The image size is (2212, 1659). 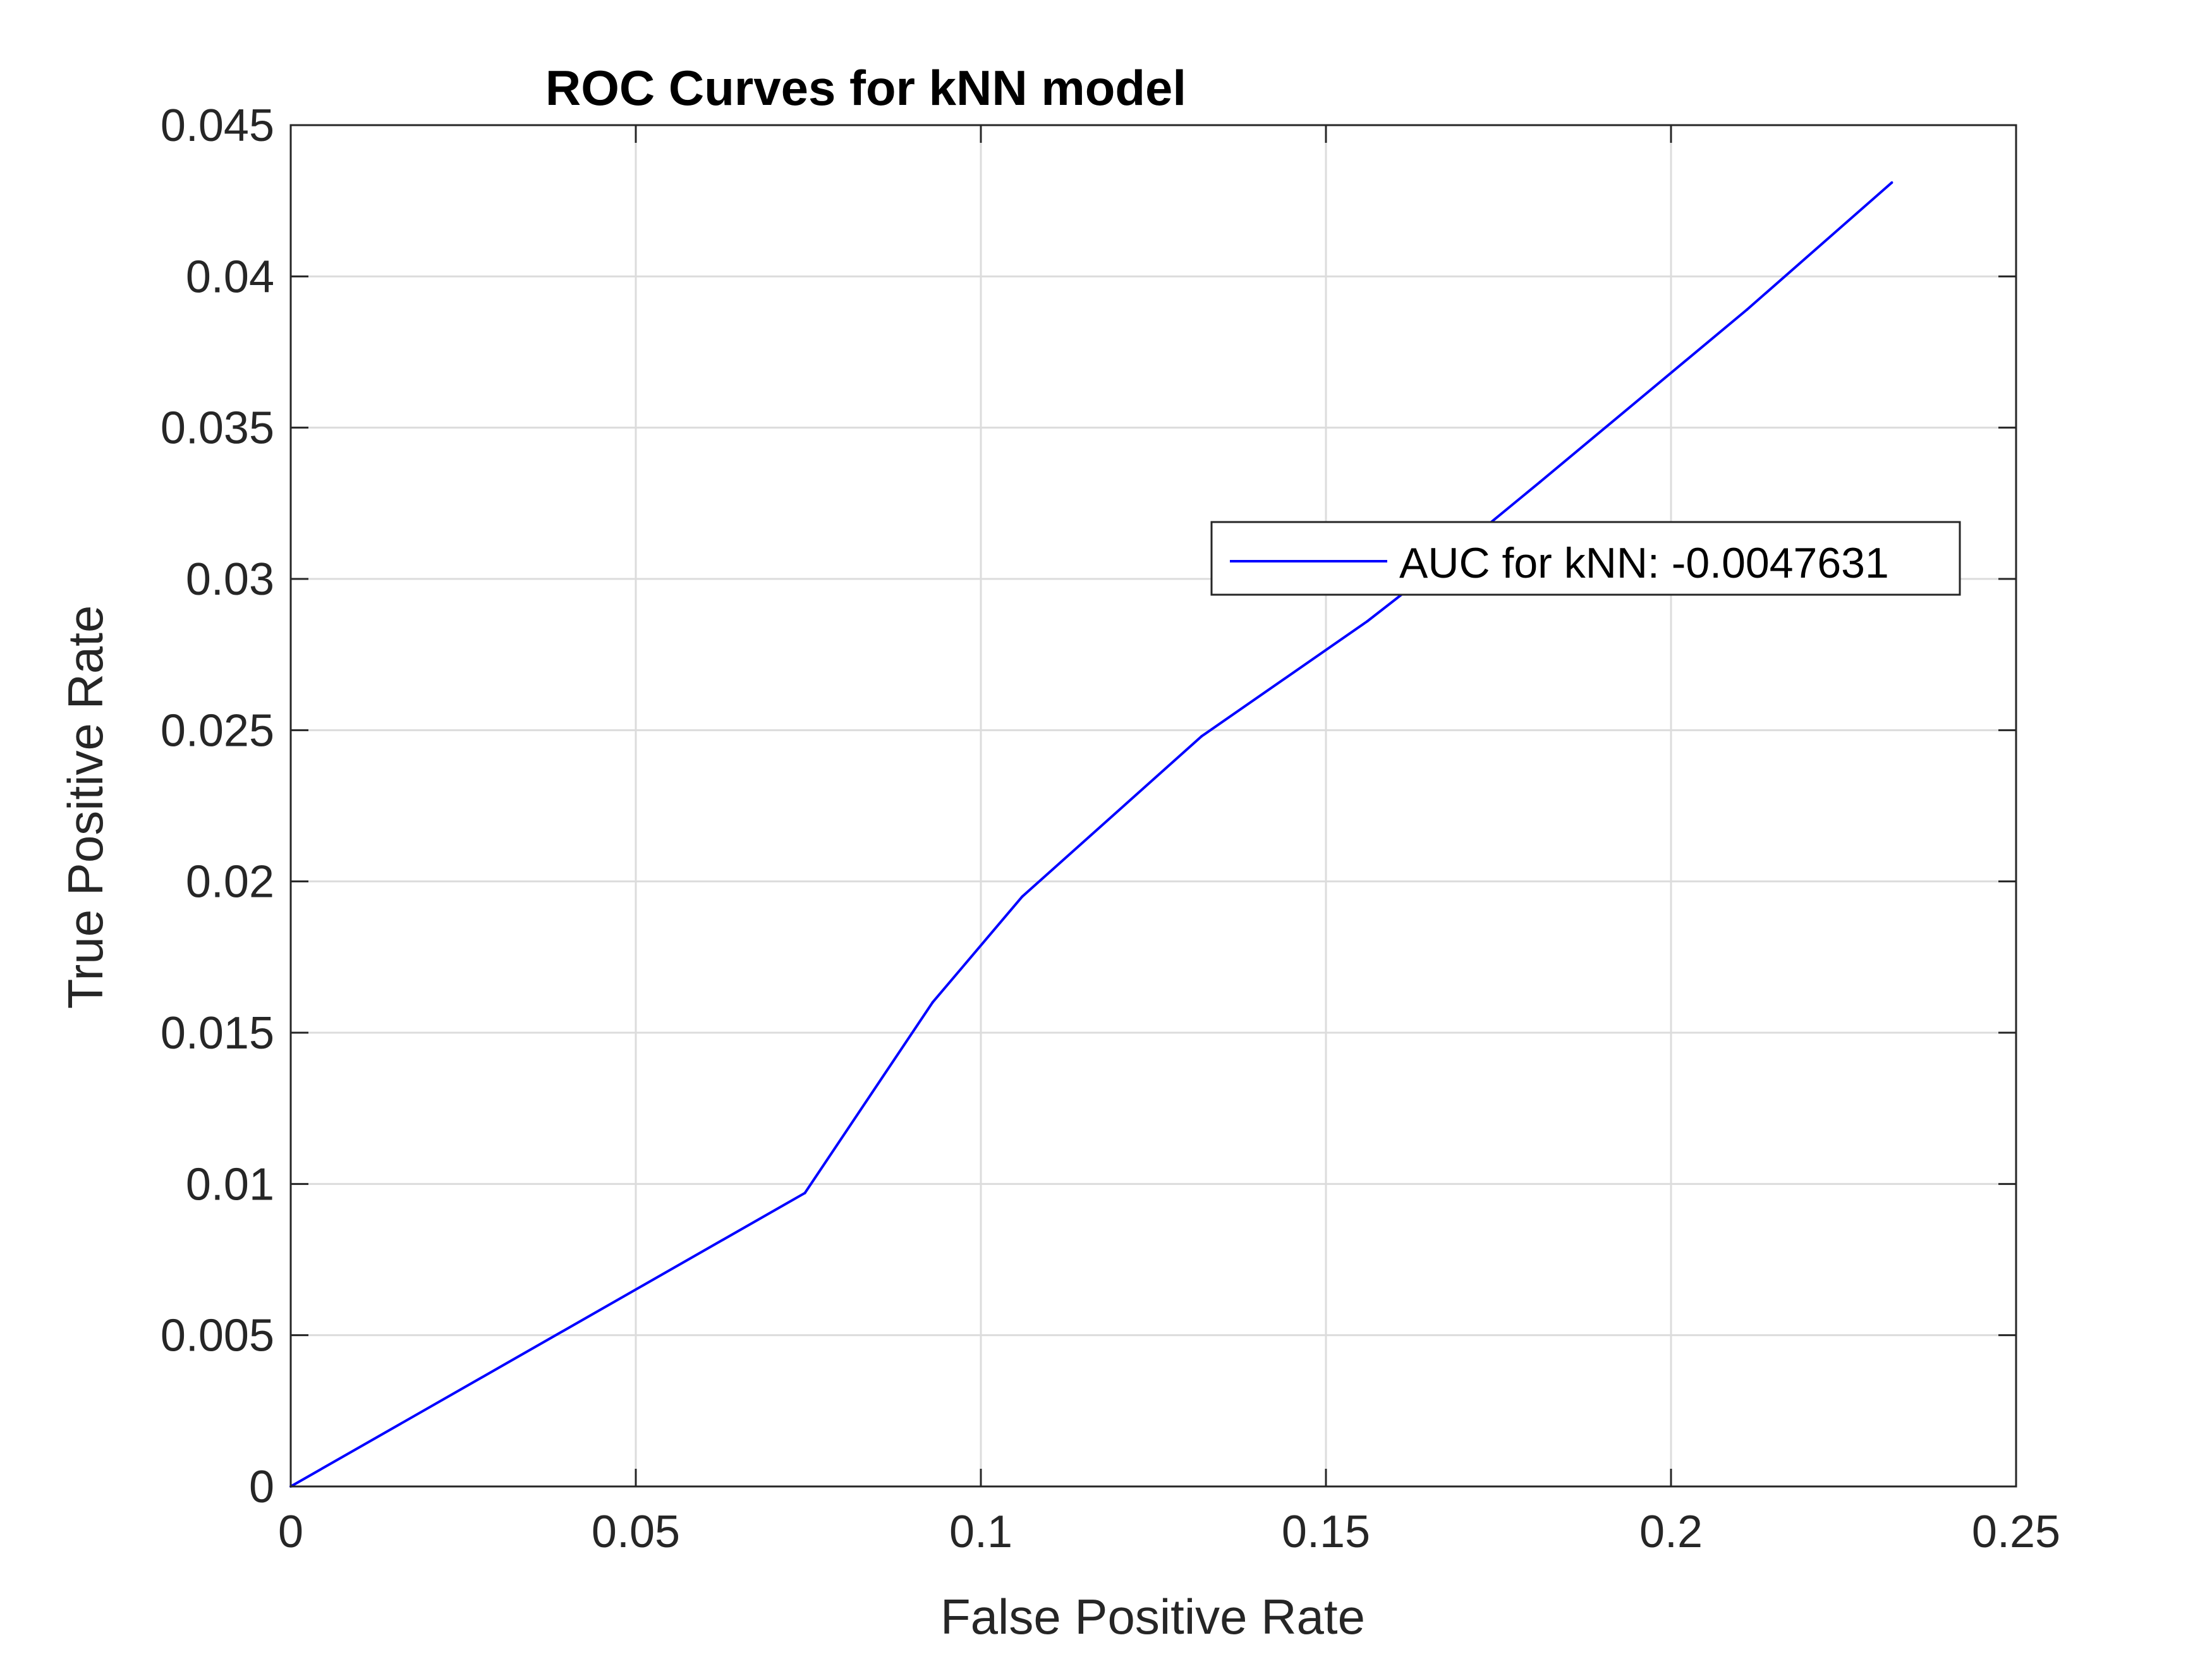 I want to click on chart-title: ROC Curves for kNN model, so click(x=865, y=88).